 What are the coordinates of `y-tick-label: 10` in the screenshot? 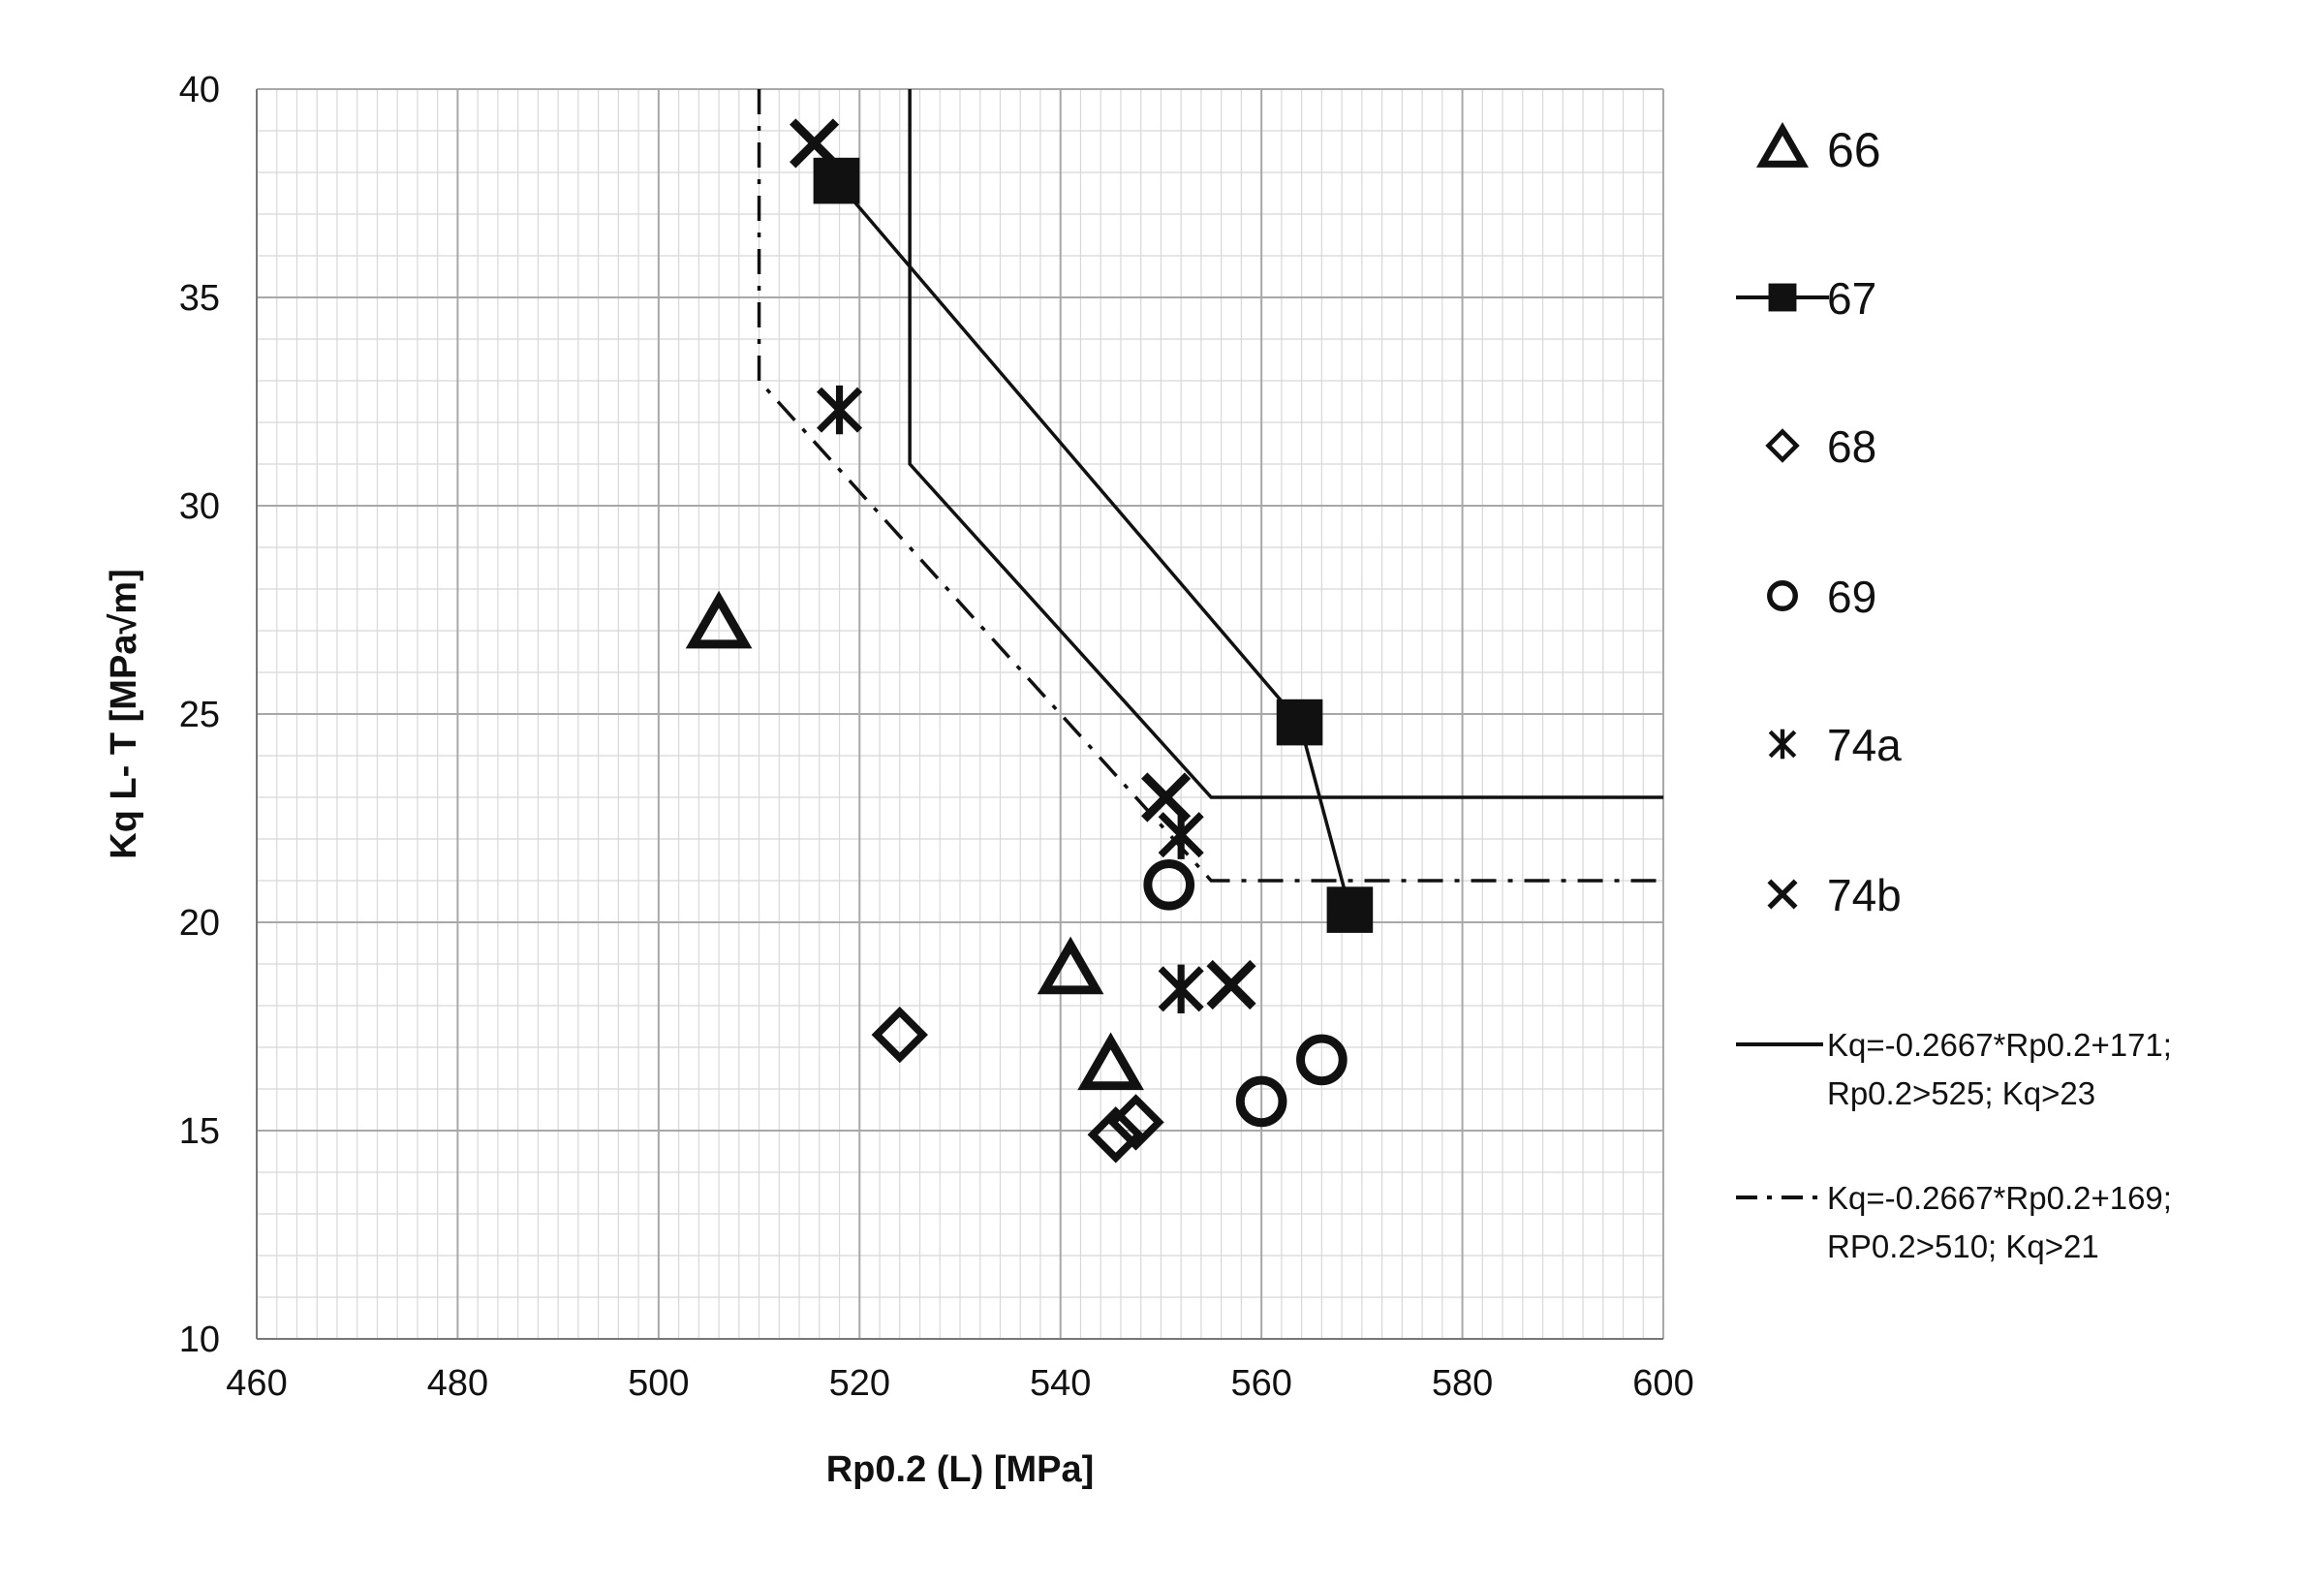 It's located at (199, 1340).